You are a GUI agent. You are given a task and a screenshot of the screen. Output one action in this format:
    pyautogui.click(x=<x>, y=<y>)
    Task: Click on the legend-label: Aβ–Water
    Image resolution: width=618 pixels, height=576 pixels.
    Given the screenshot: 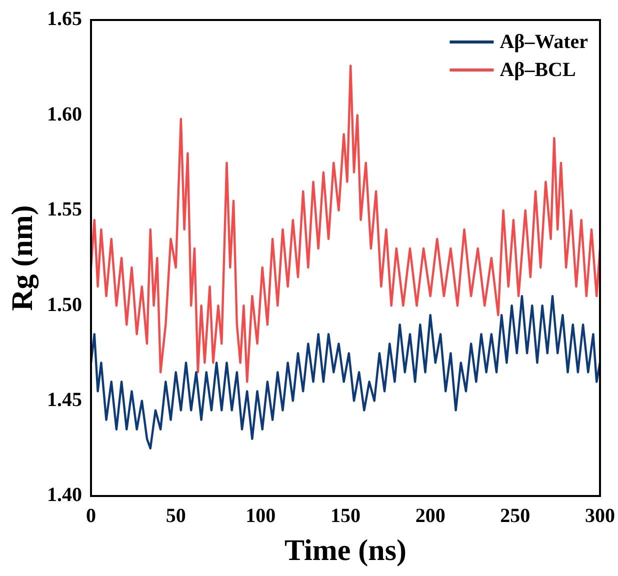 What is the action you would take?
    pyautogui.click(x=544, y=42)
    